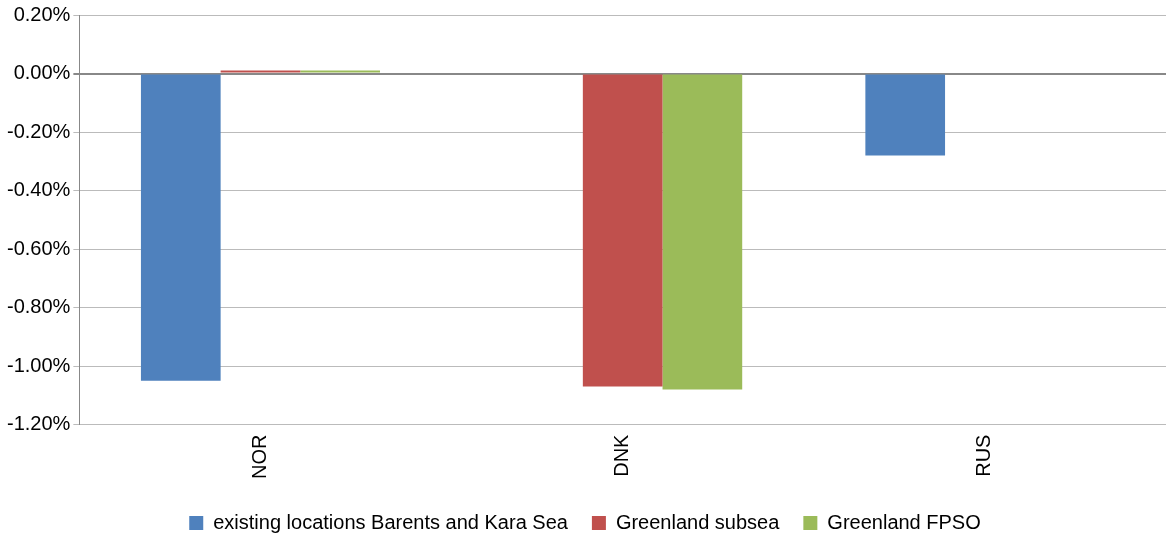 Image resolution: width=1168 pixels, height=547 pixels. What do you see at coordinates (698, 521) in the screenshot?
I see `legend-label: Greenland subsea` at bounding box center [698, 521].